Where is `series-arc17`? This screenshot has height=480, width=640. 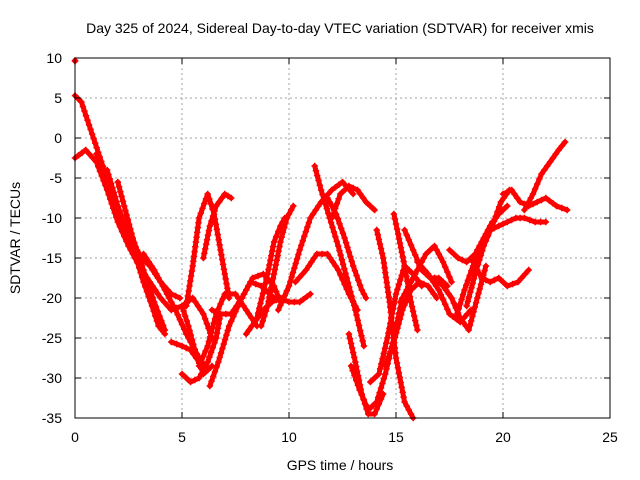
series-arc17 is located at coordinates (270, 268).